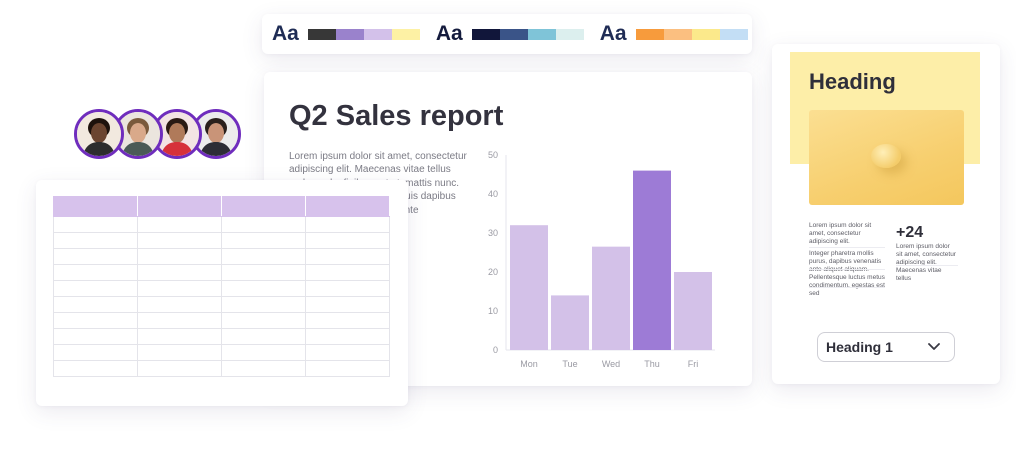  I want to click on lemon-photo, so click(886, 157).